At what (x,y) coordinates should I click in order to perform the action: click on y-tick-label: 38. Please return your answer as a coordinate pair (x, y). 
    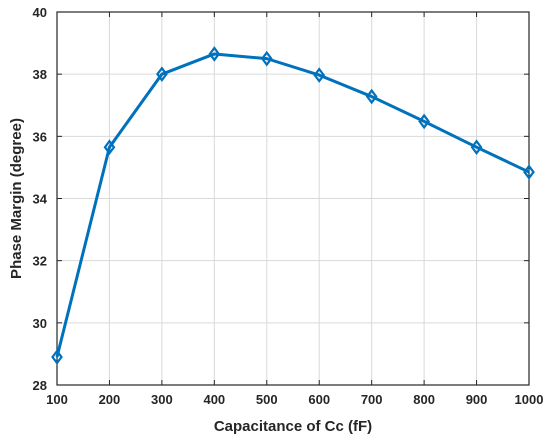
    Looking at the image, I should click on (40, 74).